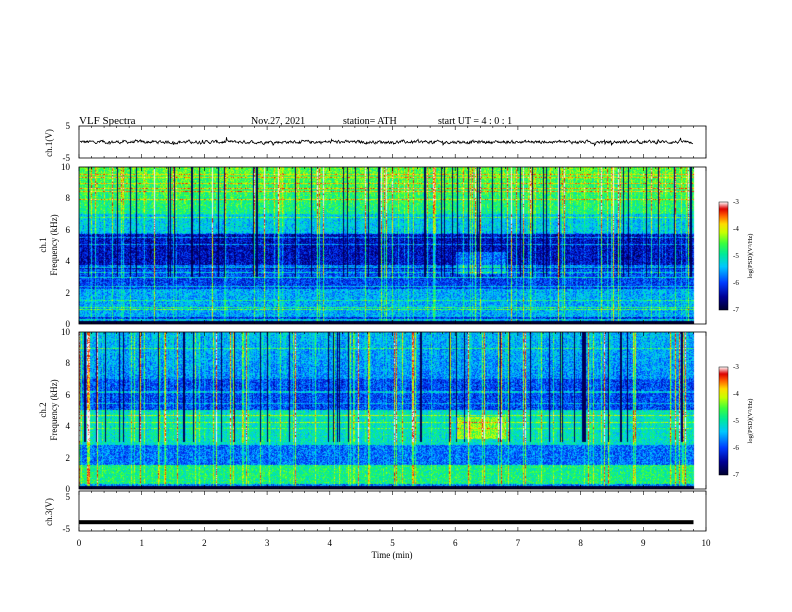 The height and width of the screenshot is (612, 792). I want to click on ch1-freq-tick-10: 10, so click(66, 167).